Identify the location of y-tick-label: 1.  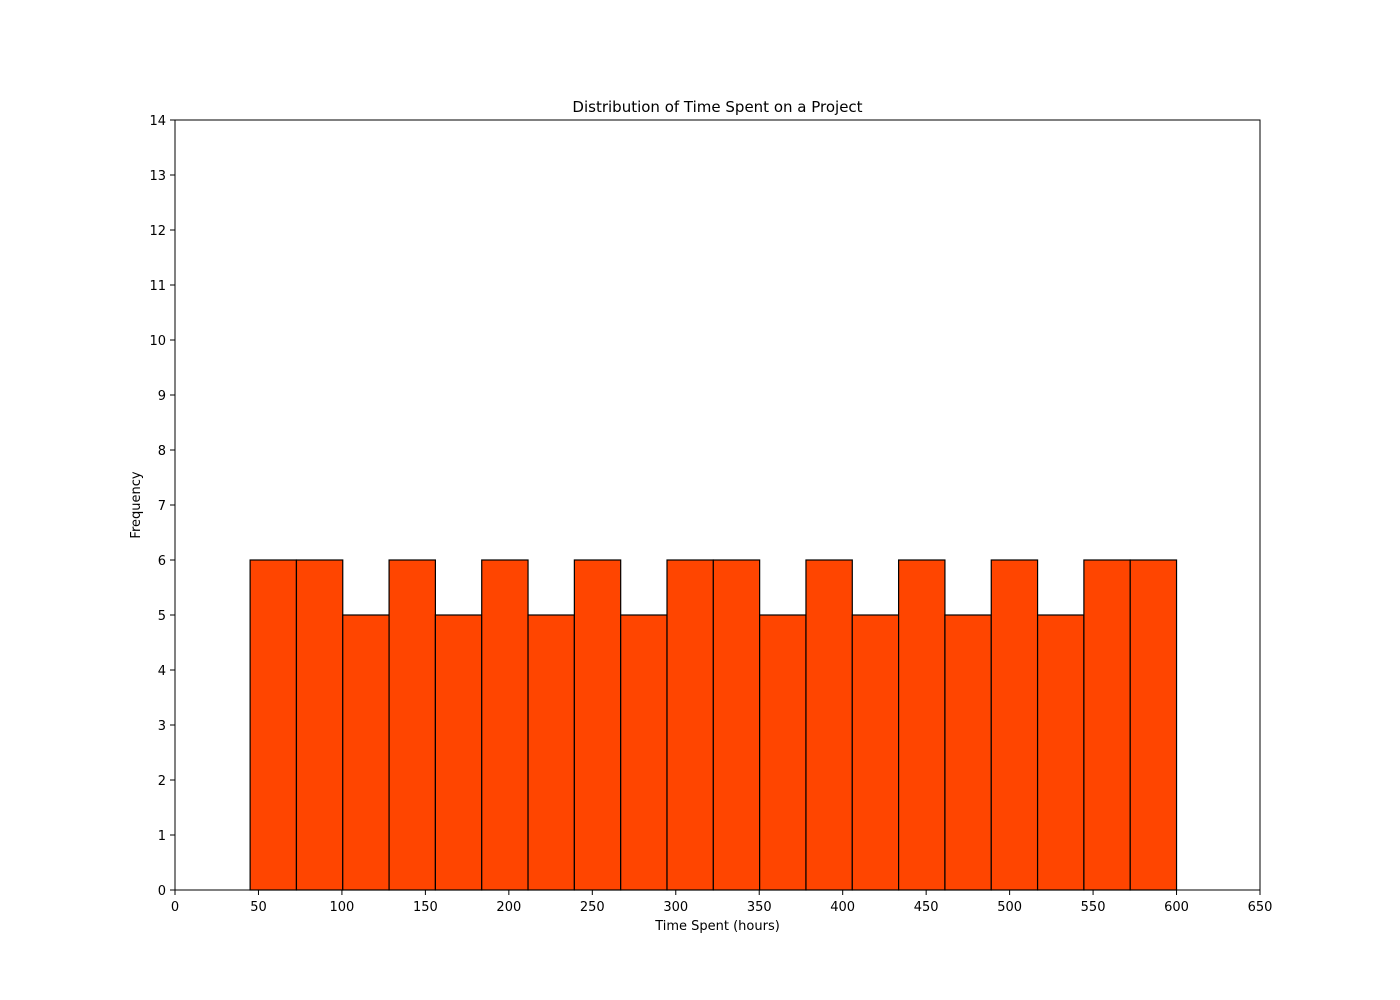
(162, 836).